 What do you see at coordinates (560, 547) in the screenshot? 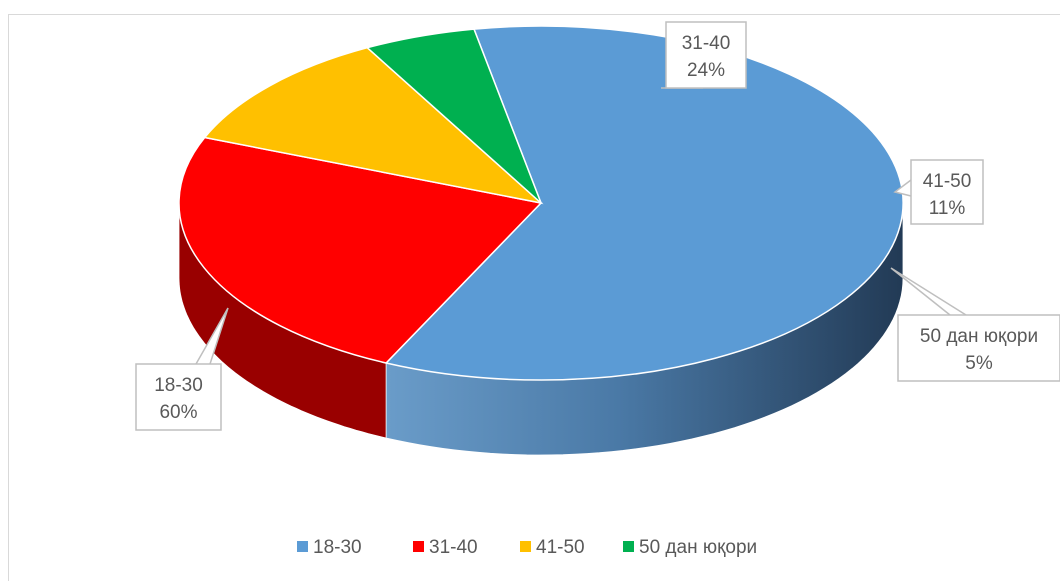
I see `legend-label-2: 41-50` at bounding box center [560, 547].